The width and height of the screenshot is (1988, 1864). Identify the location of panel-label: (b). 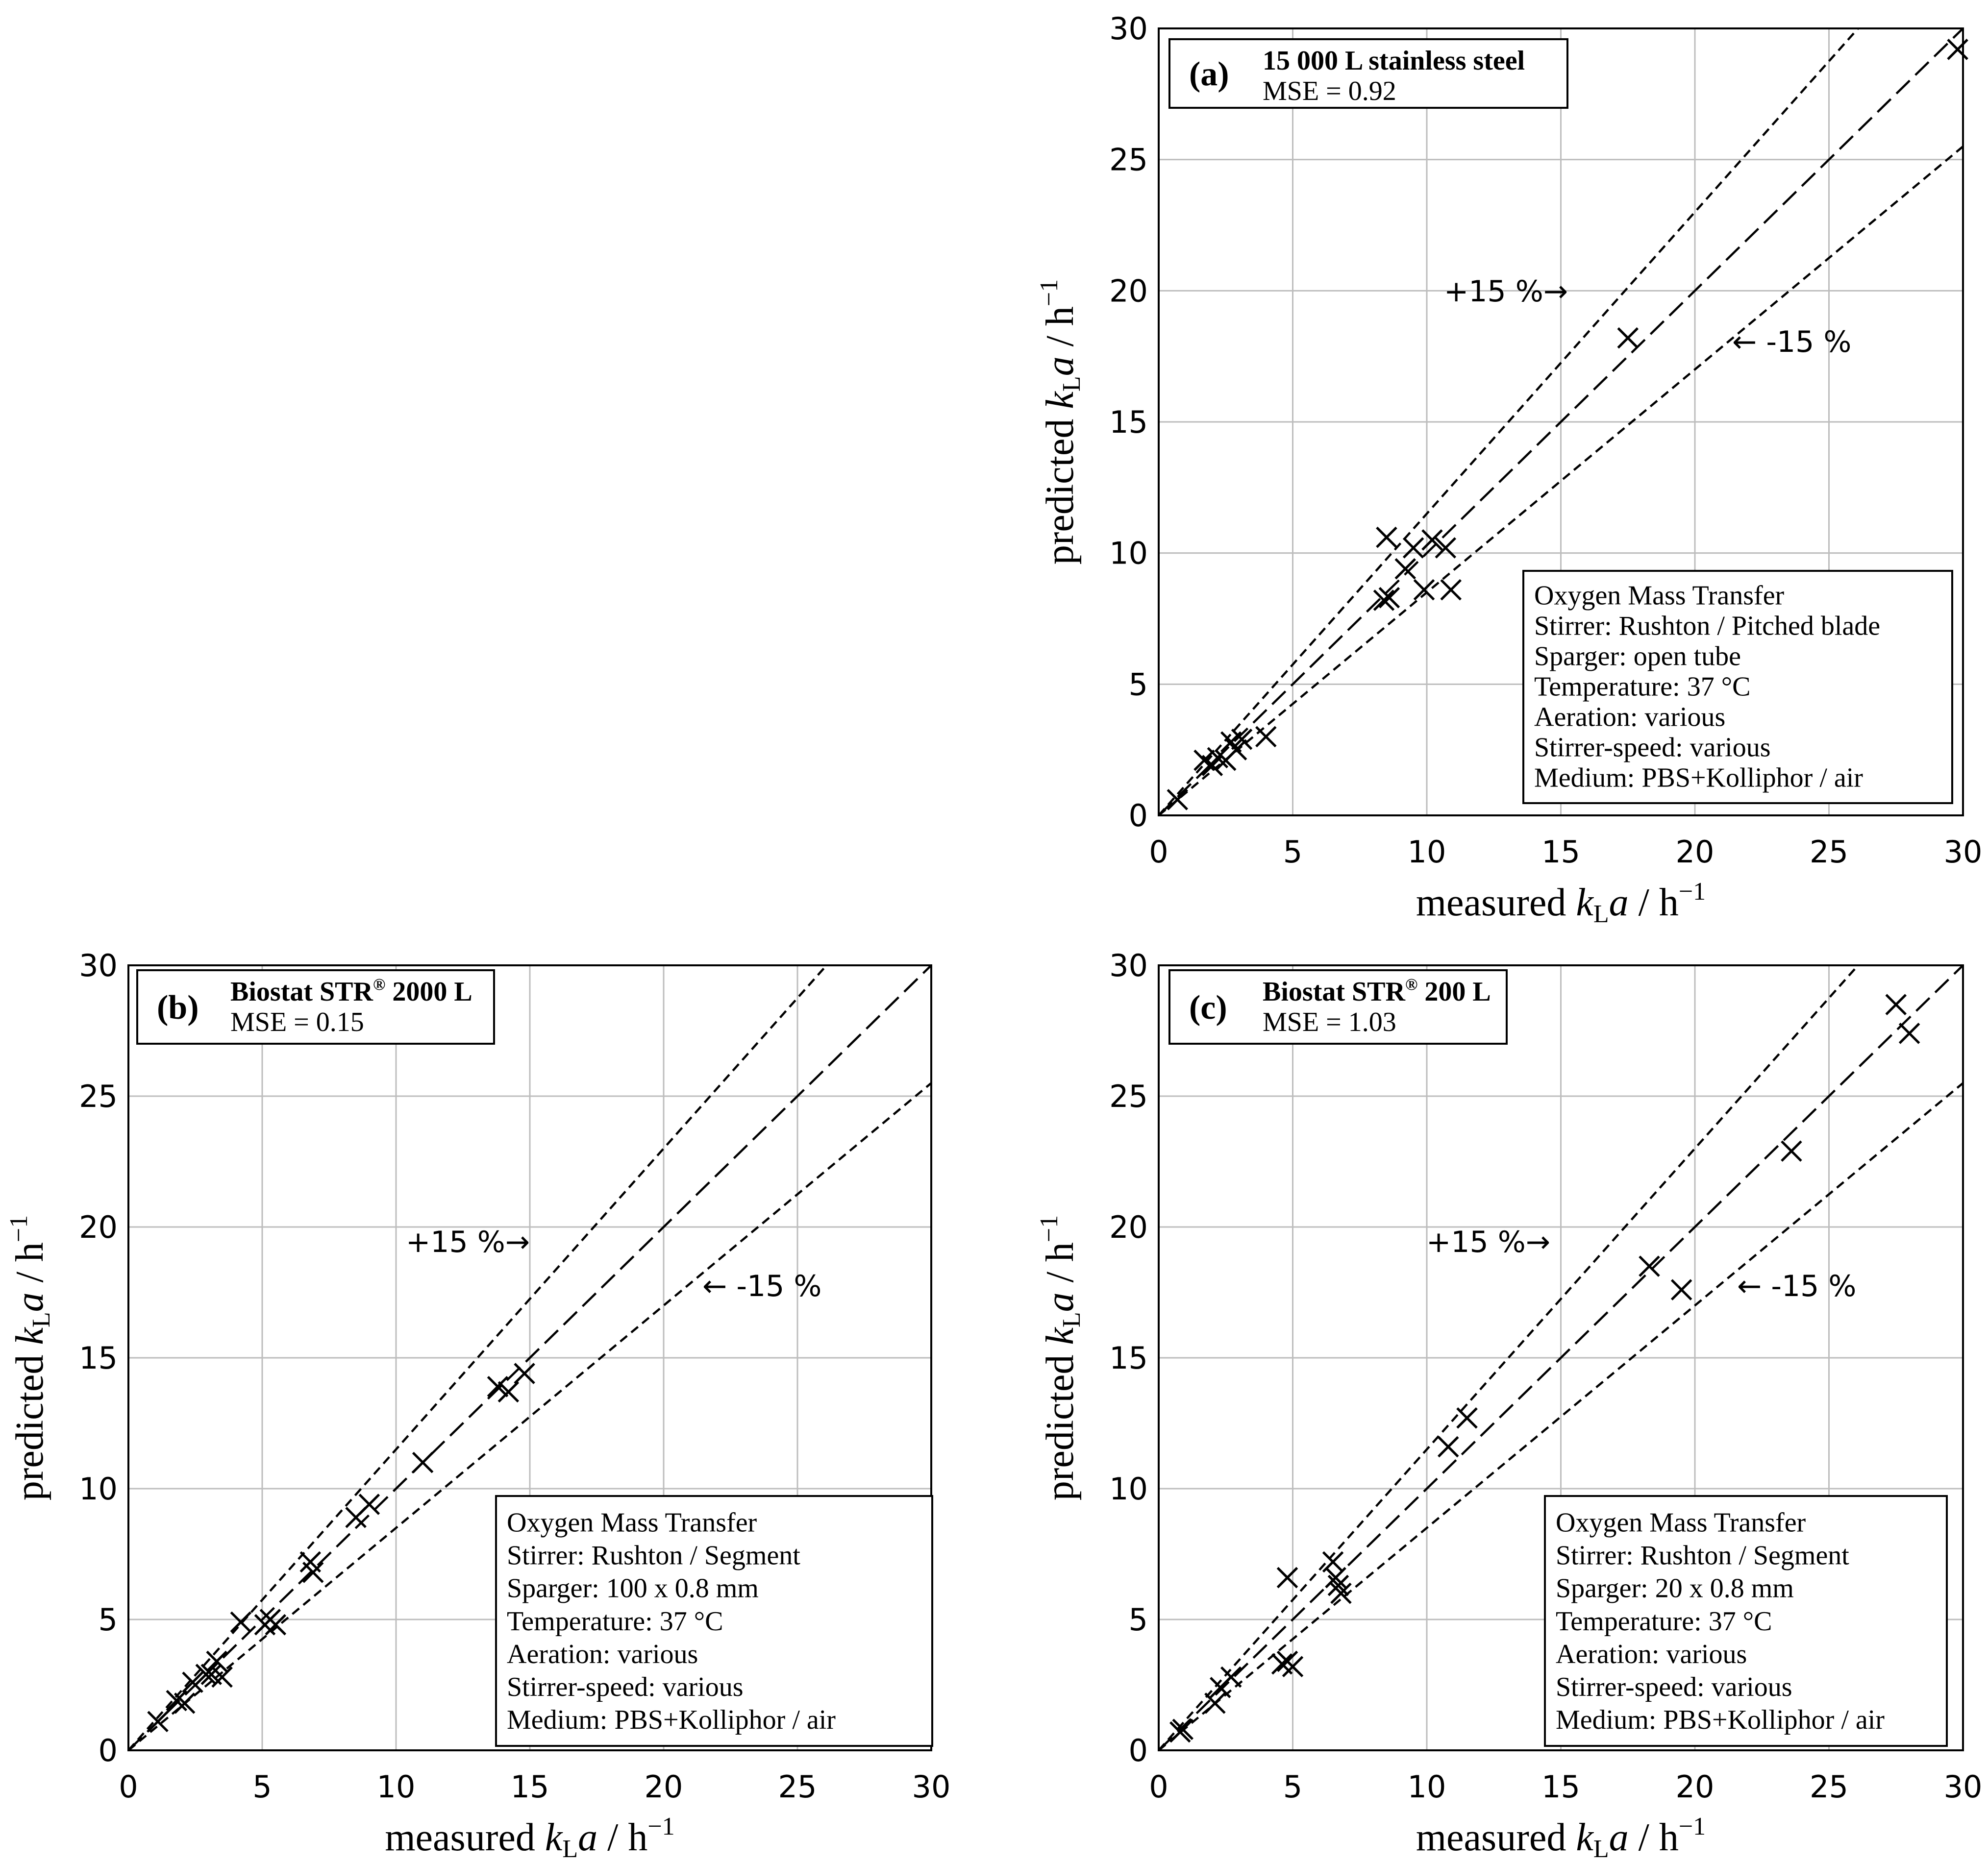
(178, 1008).